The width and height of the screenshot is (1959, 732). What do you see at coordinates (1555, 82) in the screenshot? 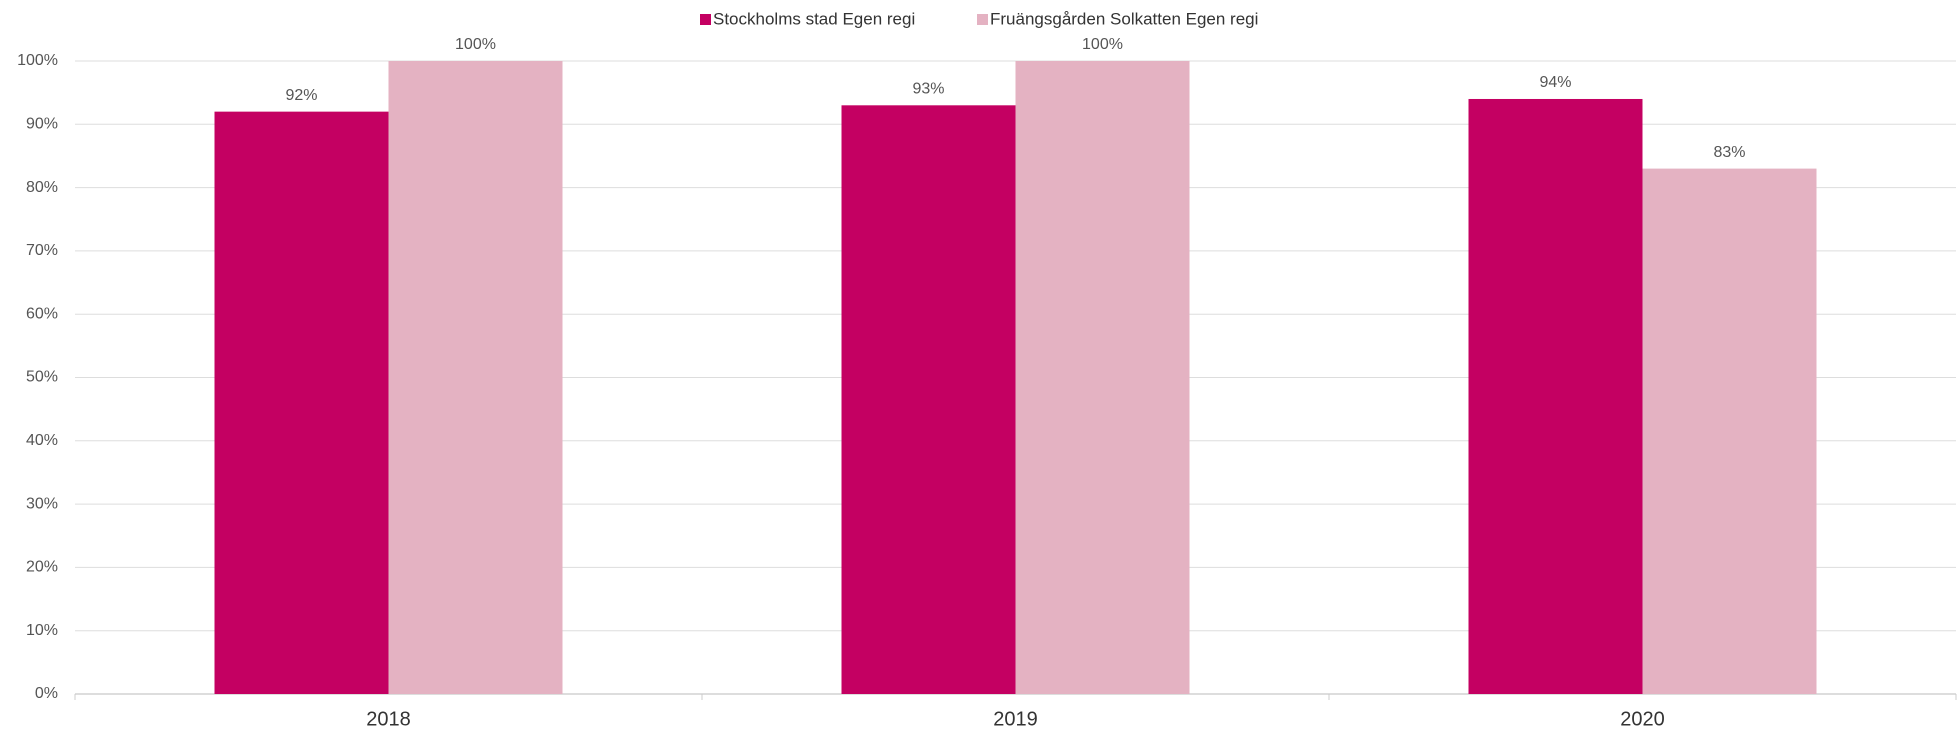
I see `data-label: 94%` at bounding box center [1555, 82].